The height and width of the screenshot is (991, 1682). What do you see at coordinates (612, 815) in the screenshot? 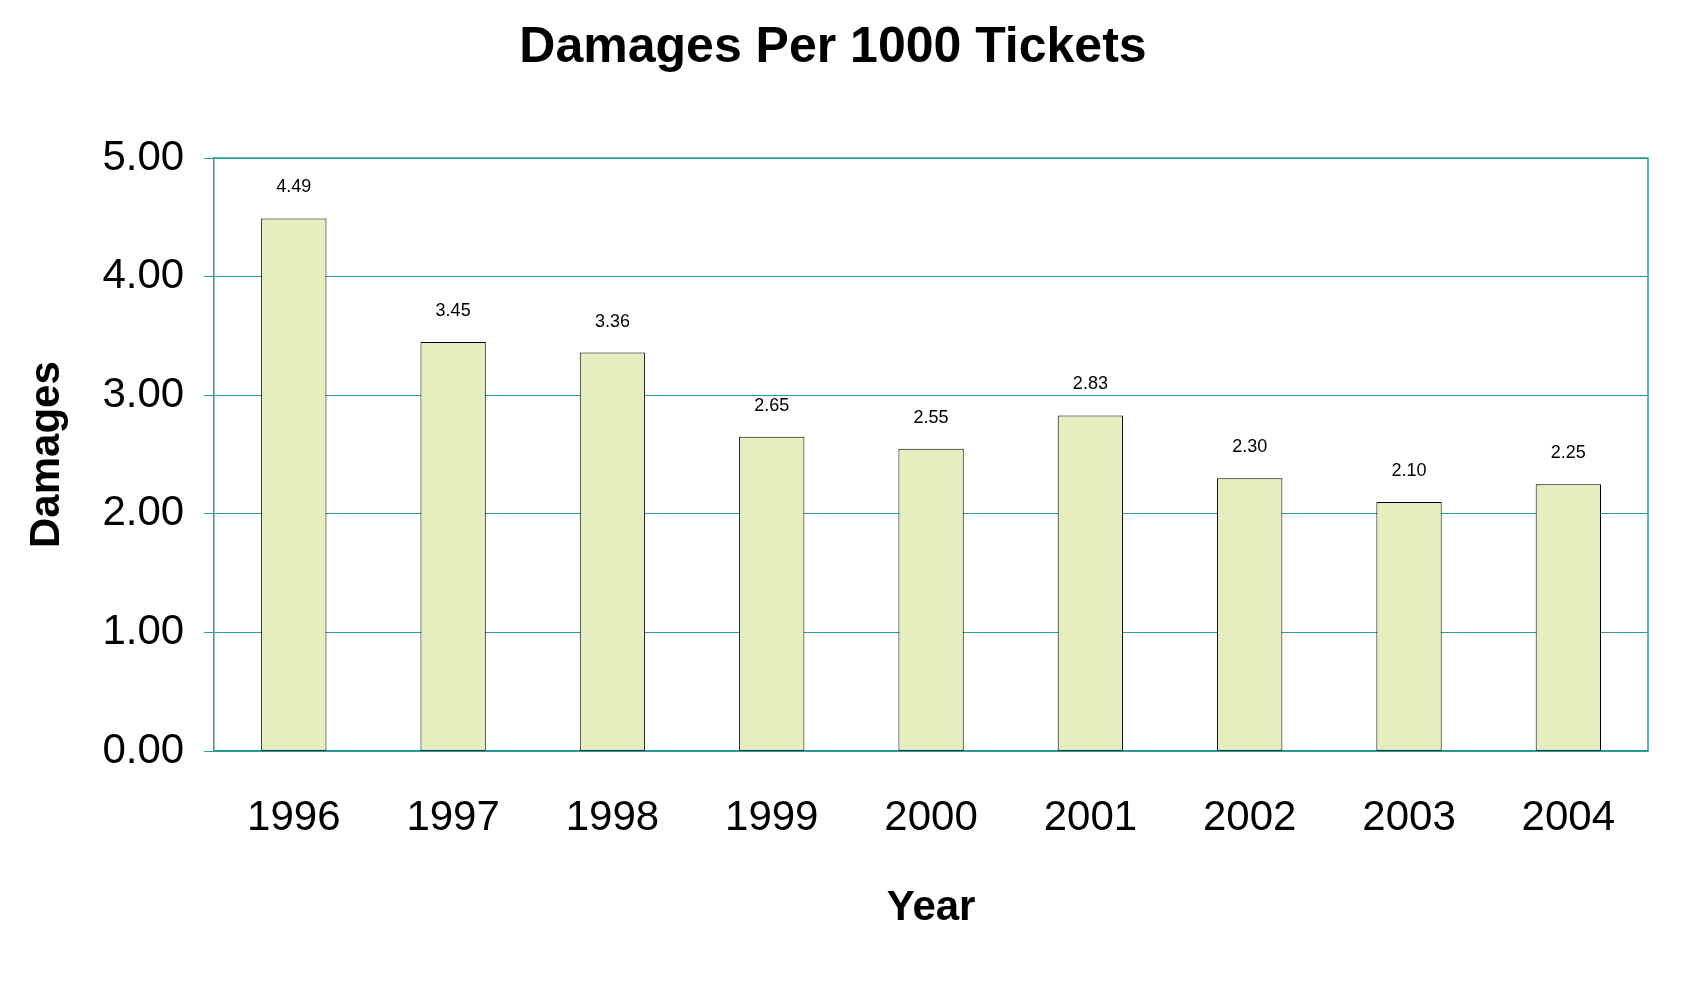
I see `x-tick-label: 1998` at bounding box center [612, 815].